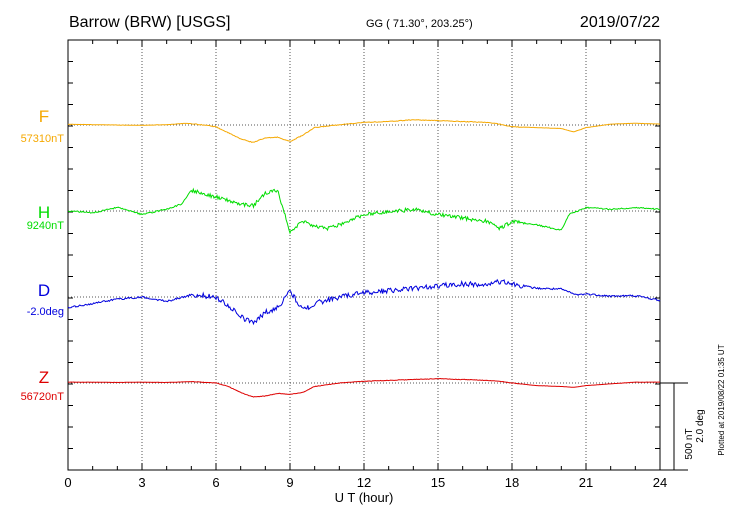 The width and height of the screenshot is (730, 520). I want to click on x-tick-label: 21, so click(586, 482).